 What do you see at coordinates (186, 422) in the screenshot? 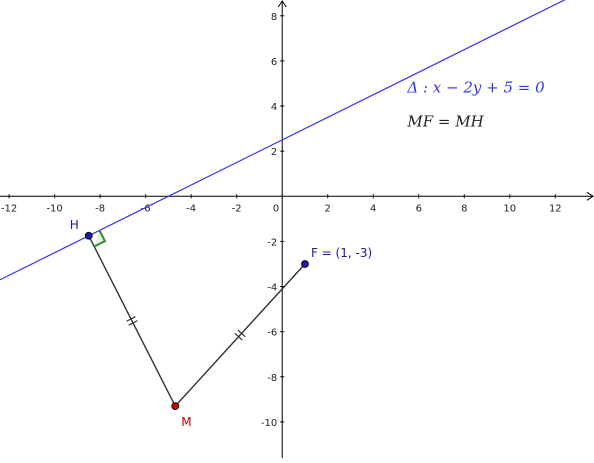
I see `point-m-label: M` at bounding box center [186, 422].